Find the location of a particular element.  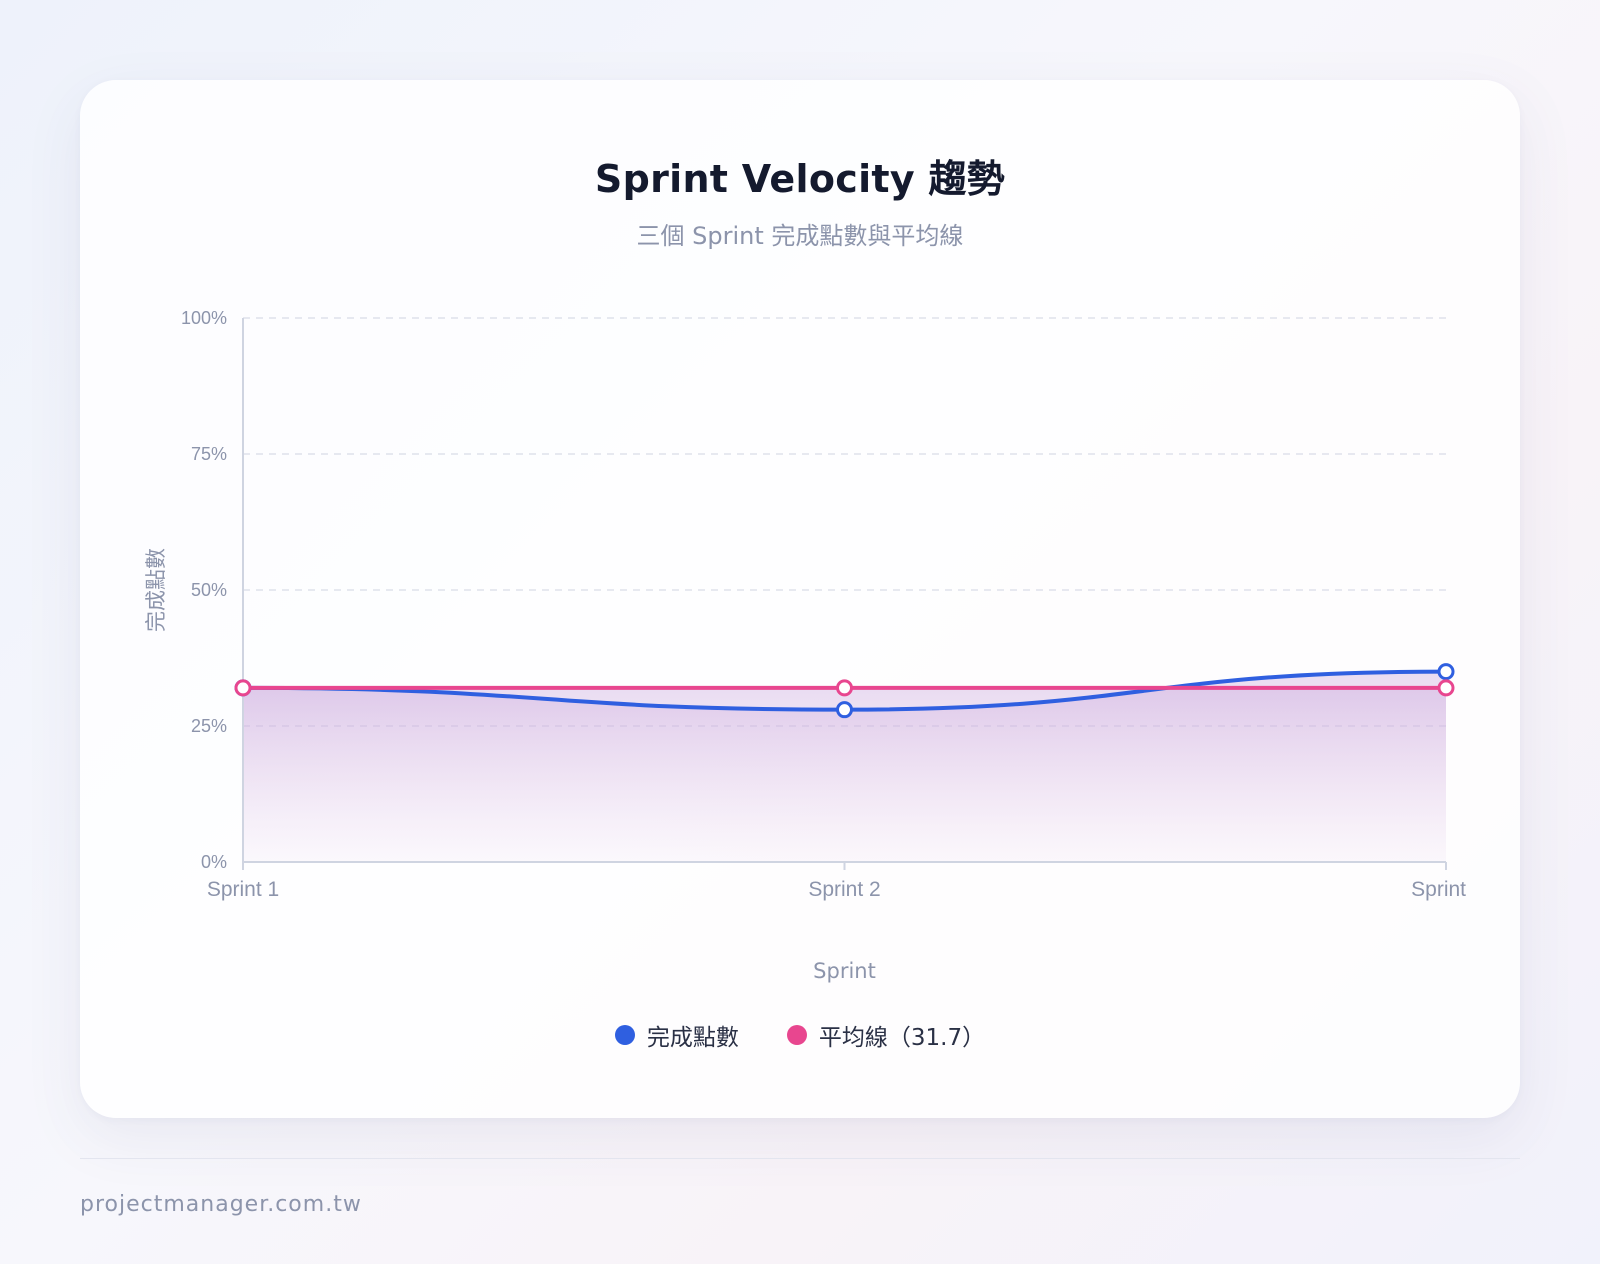

y-tick-label: 50% is located at coordinates (209, 590).